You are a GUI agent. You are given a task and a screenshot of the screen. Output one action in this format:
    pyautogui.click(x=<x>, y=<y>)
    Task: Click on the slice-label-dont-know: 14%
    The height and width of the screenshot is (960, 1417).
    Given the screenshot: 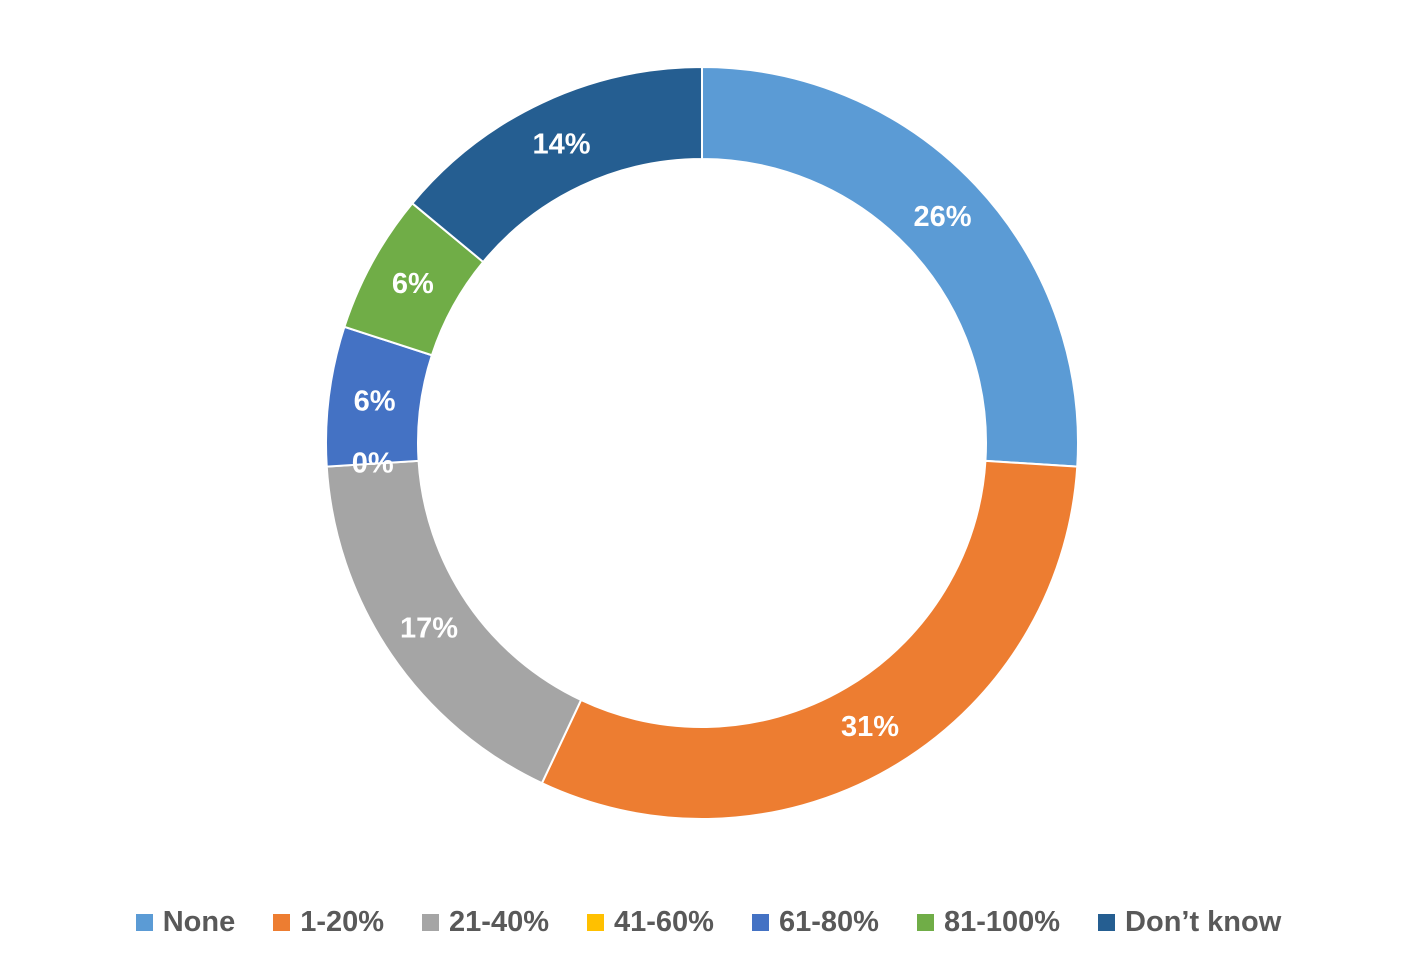 What is the action you would take?
    pyautogui.click(x=561, y=144)
    